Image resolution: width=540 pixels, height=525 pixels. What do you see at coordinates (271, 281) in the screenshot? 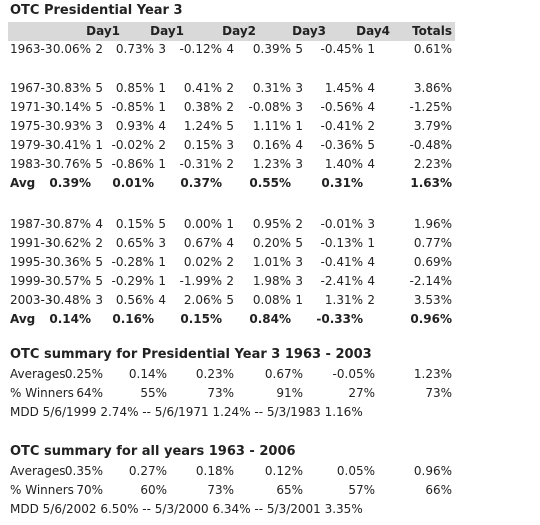
I see `cell-value: 1.98%` at bounding box center [271, 281].